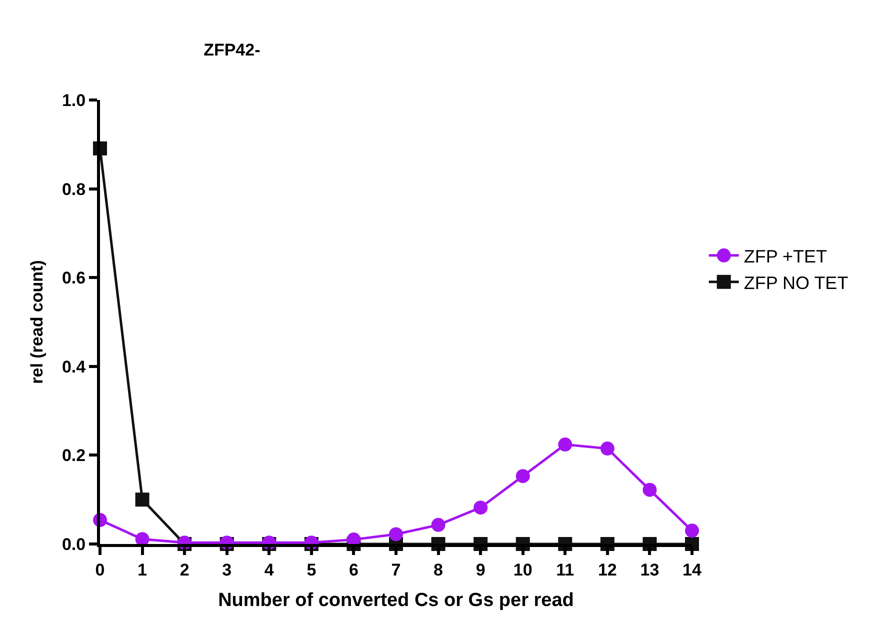 This screenshot has height=624, width=892. I want to click on x-tick-label: 8, so click(439, 570).